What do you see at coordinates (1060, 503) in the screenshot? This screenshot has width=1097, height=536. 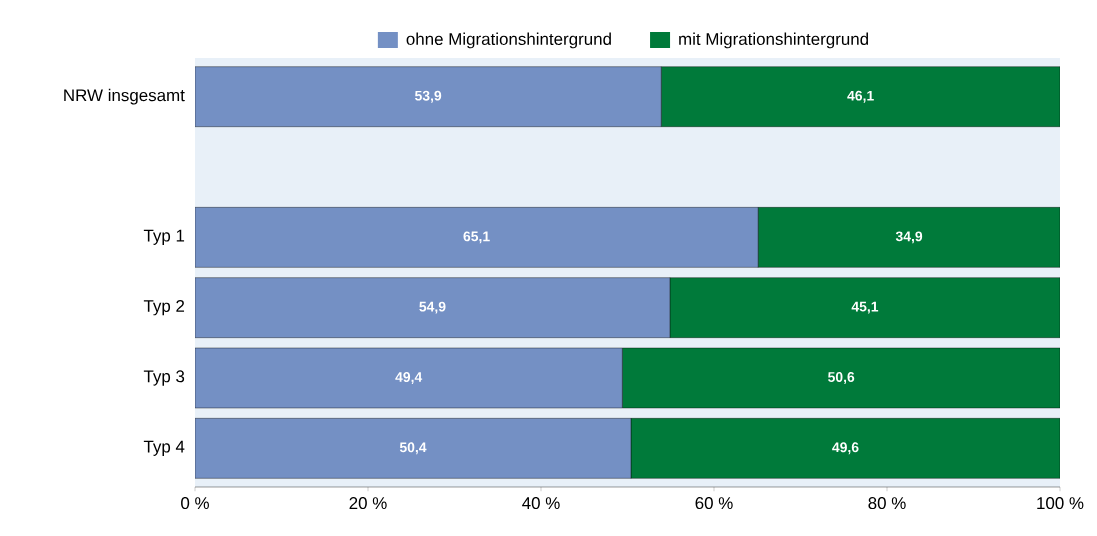 I see `x-tick-label: 100 %` at bounding box center [1060, 503].